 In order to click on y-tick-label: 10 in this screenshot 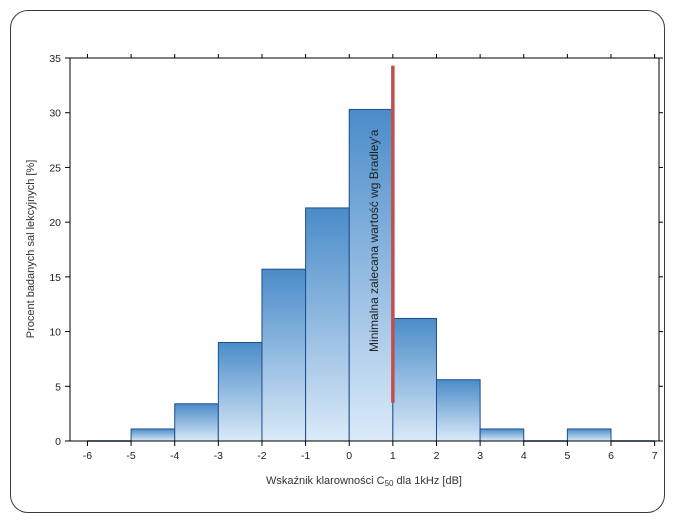, I will do `click(55, 333)`.